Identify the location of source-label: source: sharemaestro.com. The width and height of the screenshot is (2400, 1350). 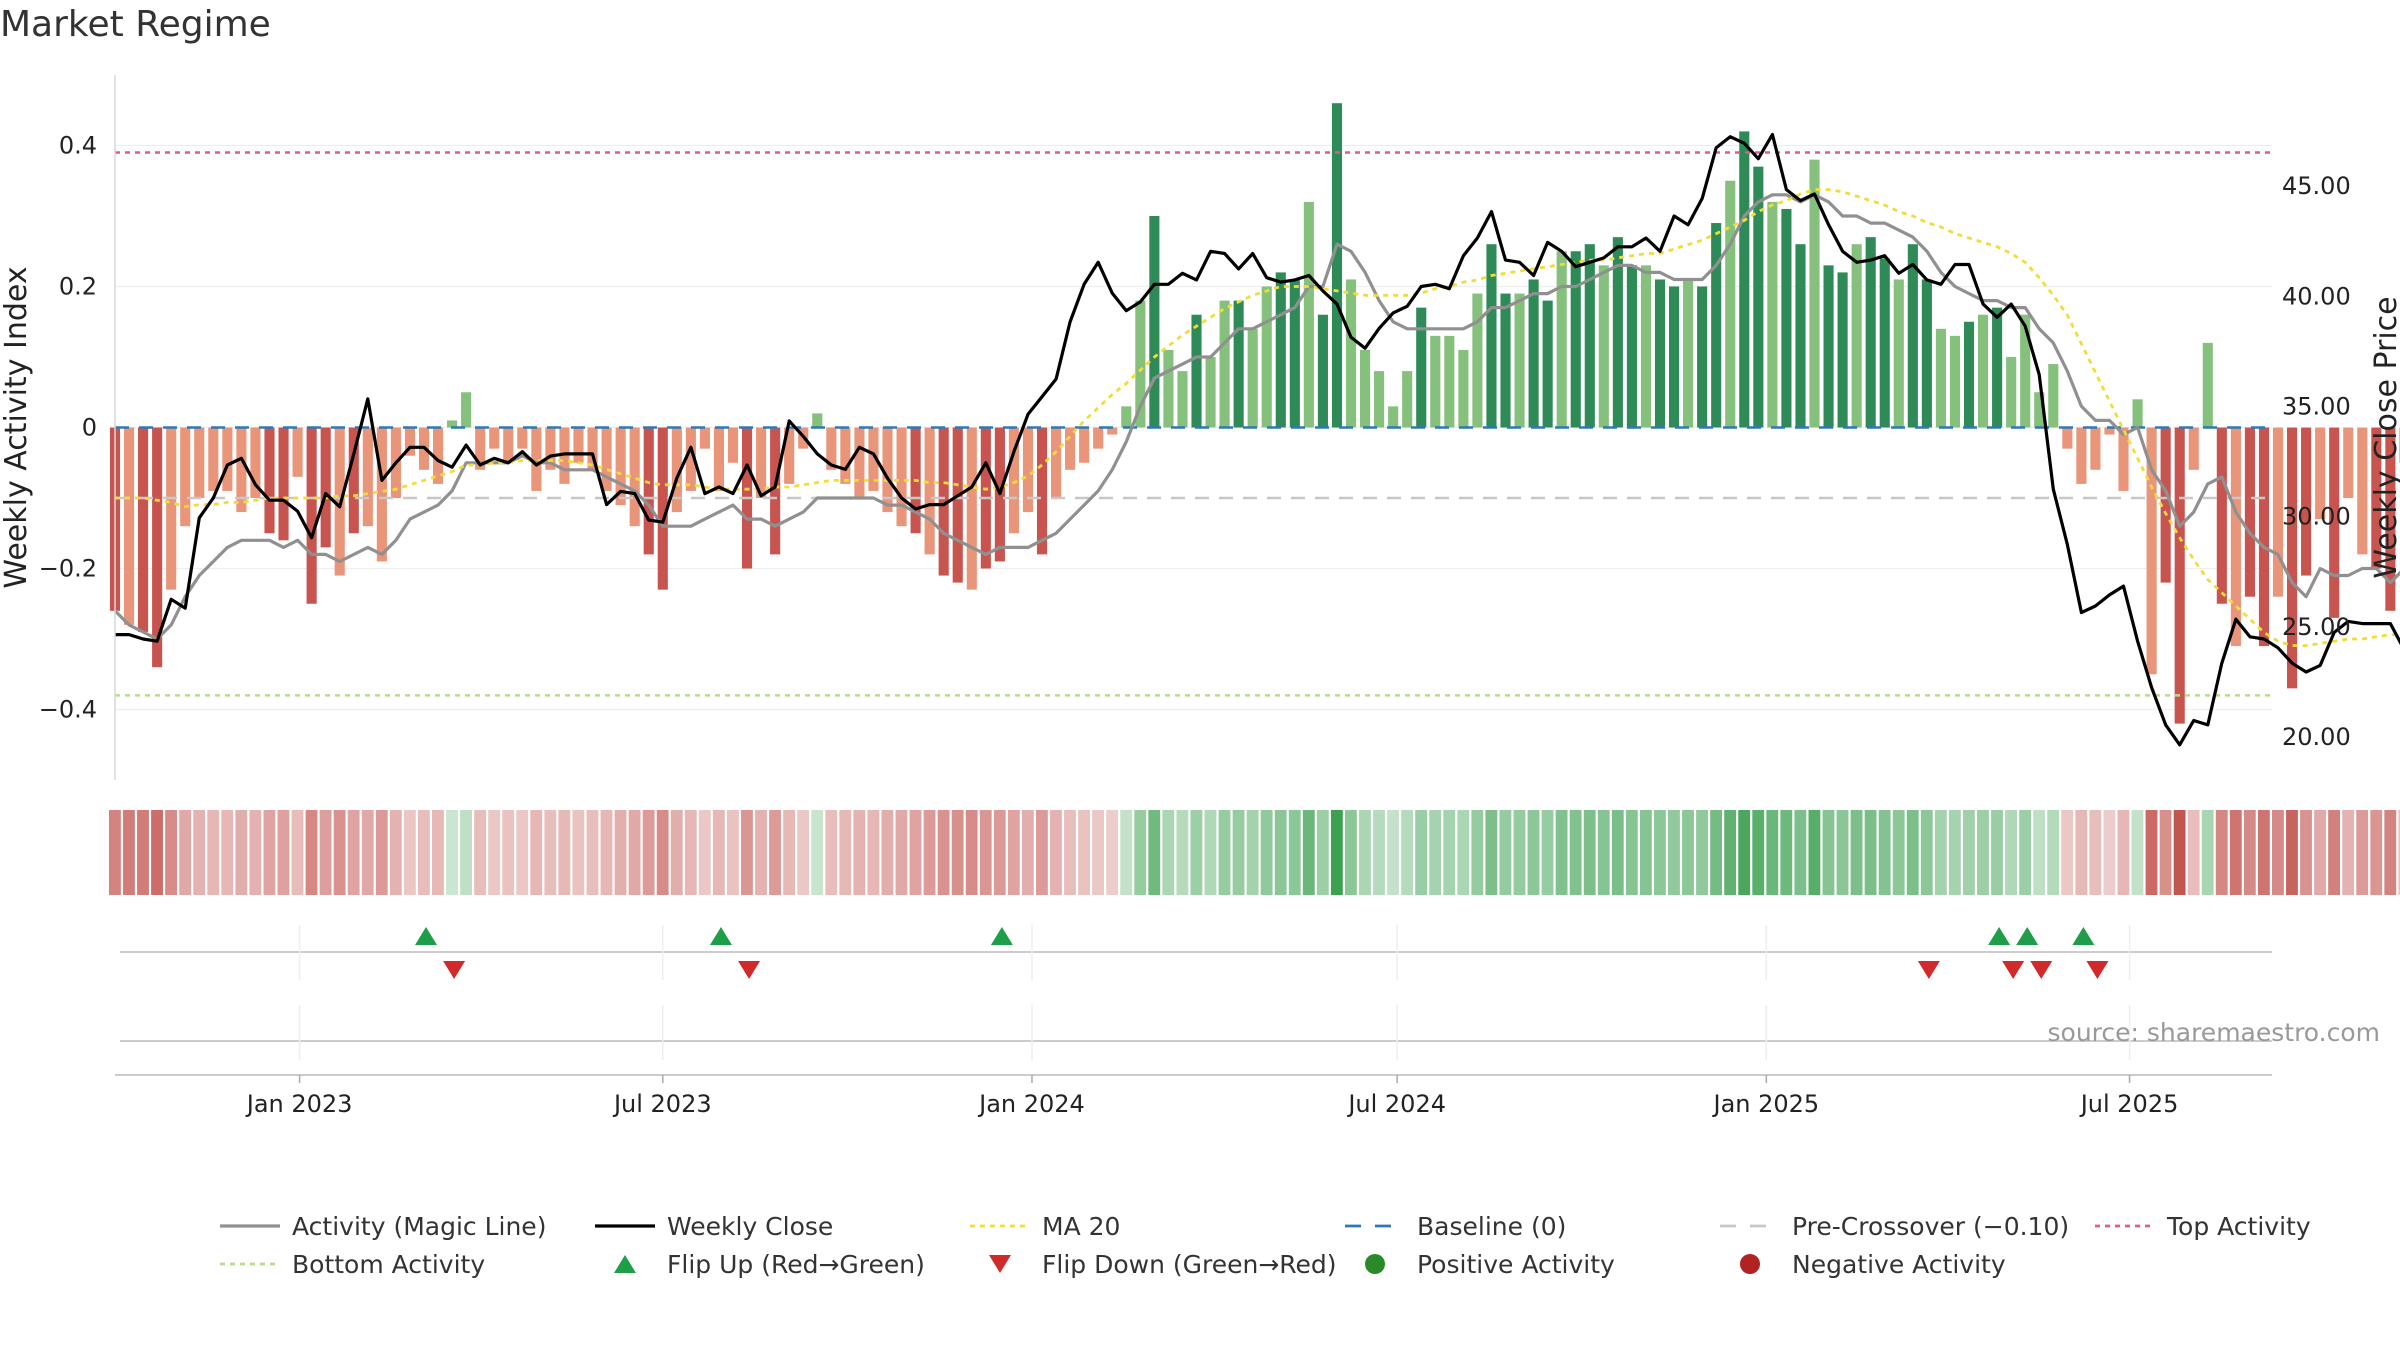
(2214, 1032).